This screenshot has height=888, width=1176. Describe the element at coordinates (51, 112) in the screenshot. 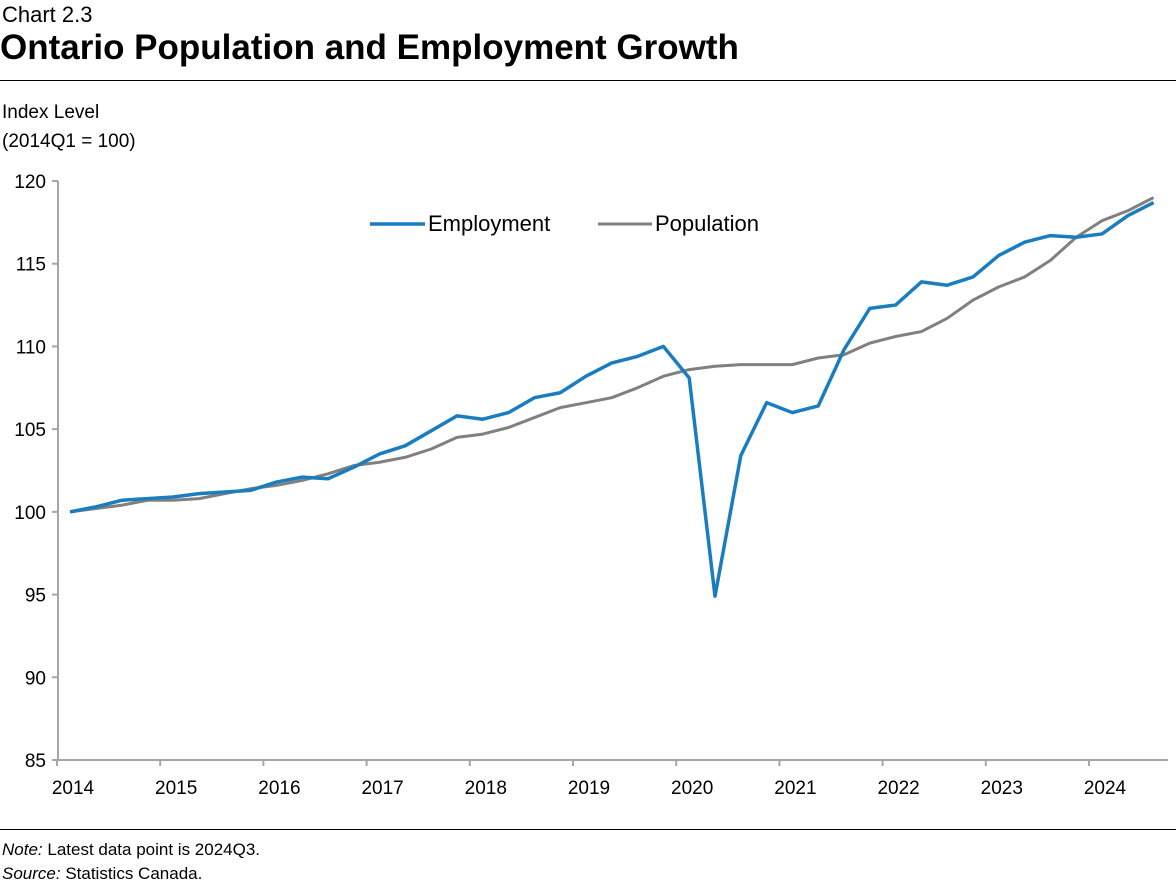

I see `y-axis-label-line1: Index Level` at that location.